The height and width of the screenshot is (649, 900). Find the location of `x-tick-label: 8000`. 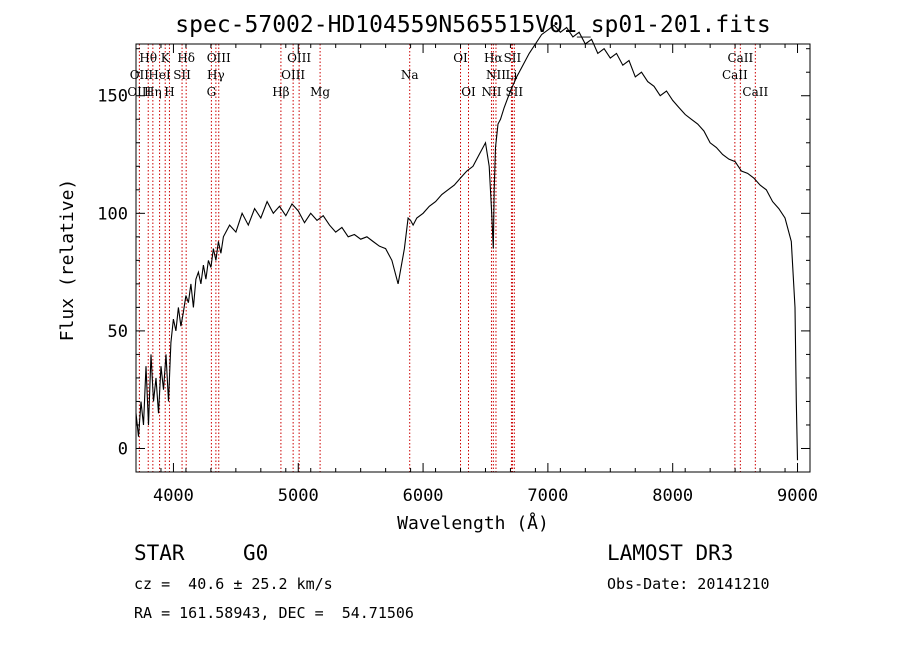

x-tick-label: 8000 is located at coordinates (672, 496).